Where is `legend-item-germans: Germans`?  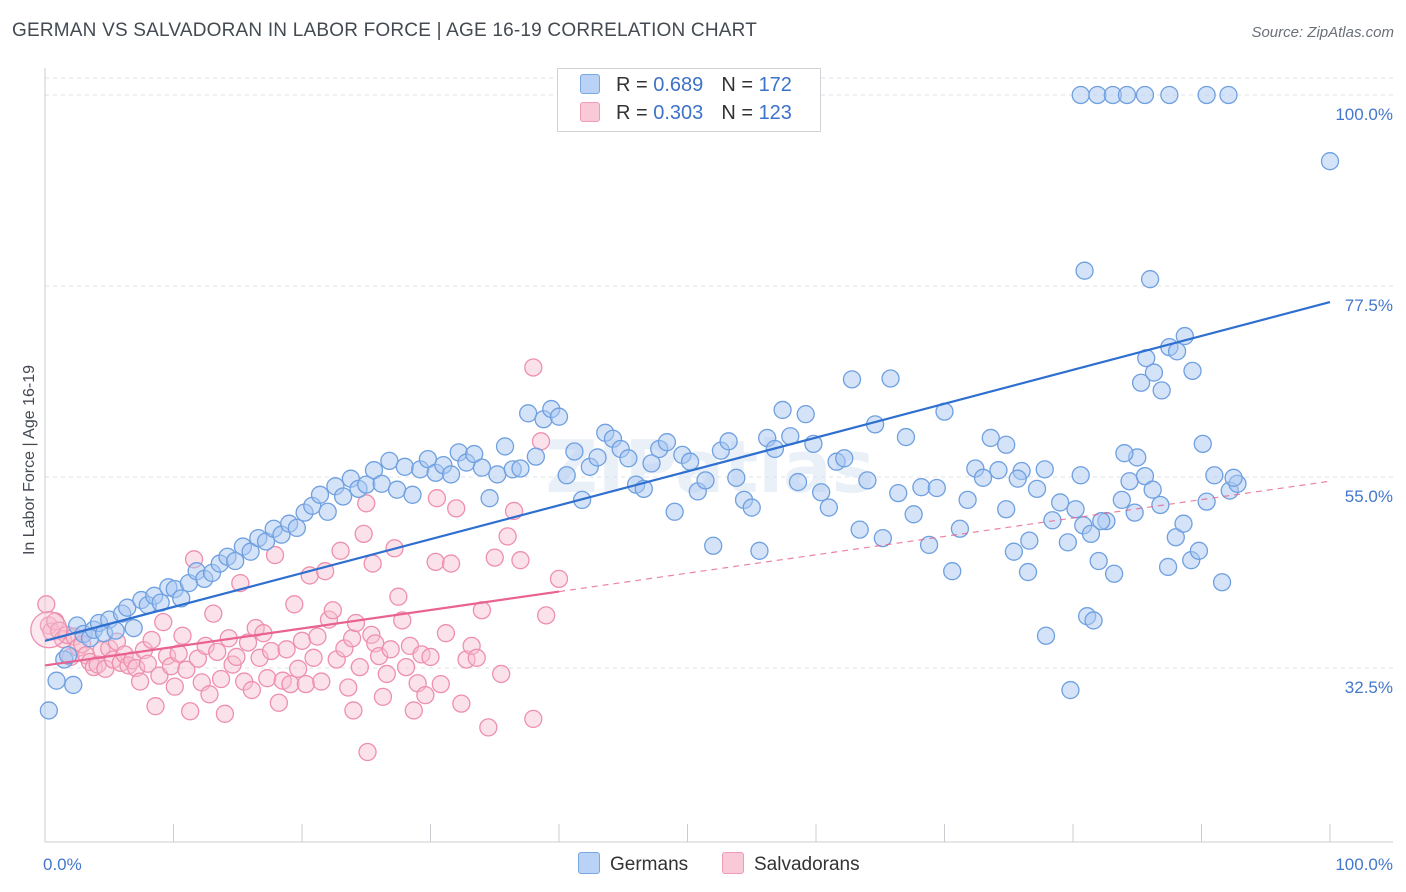
legend-item-germans: Germans is located at coordinates (633, 864).